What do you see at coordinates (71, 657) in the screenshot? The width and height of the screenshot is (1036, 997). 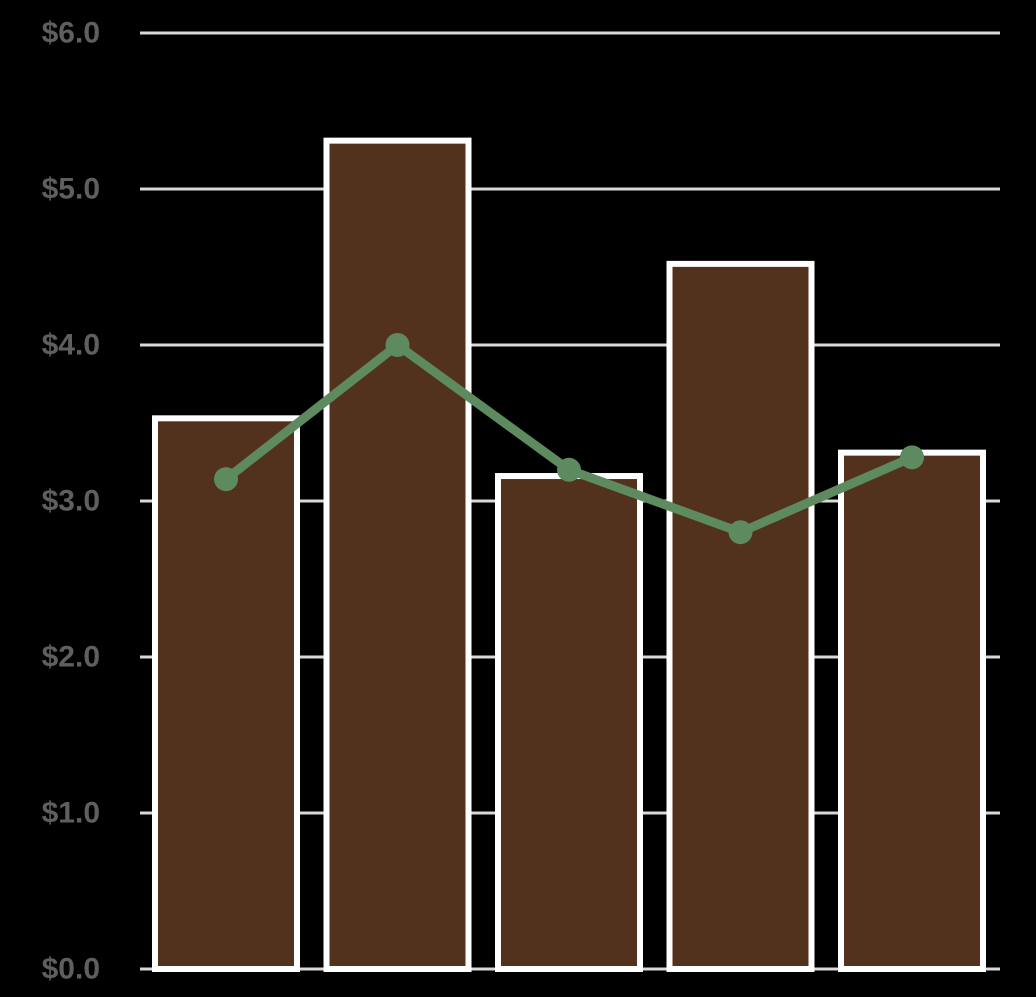 I see `y-tick-label: $2.0` at bounding box center [71, 657].